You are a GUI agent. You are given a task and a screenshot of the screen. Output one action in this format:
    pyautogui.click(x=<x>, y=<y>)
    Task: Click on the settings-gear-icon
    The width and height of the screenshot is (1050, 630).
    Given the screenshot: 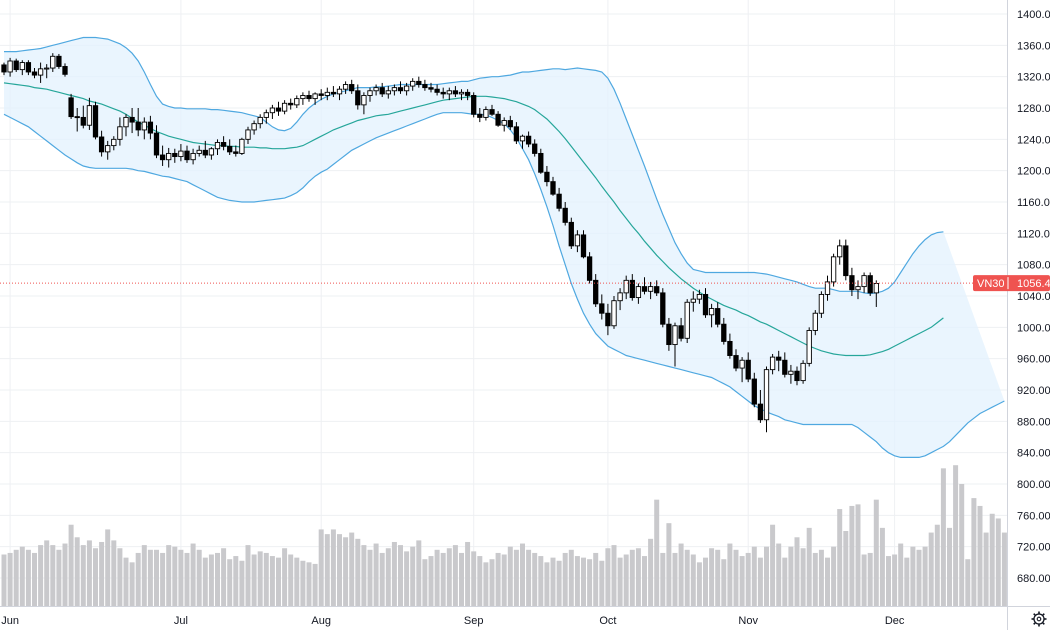 What is the action you would take?
    pyautogui.click(x=1039, y=619)
    